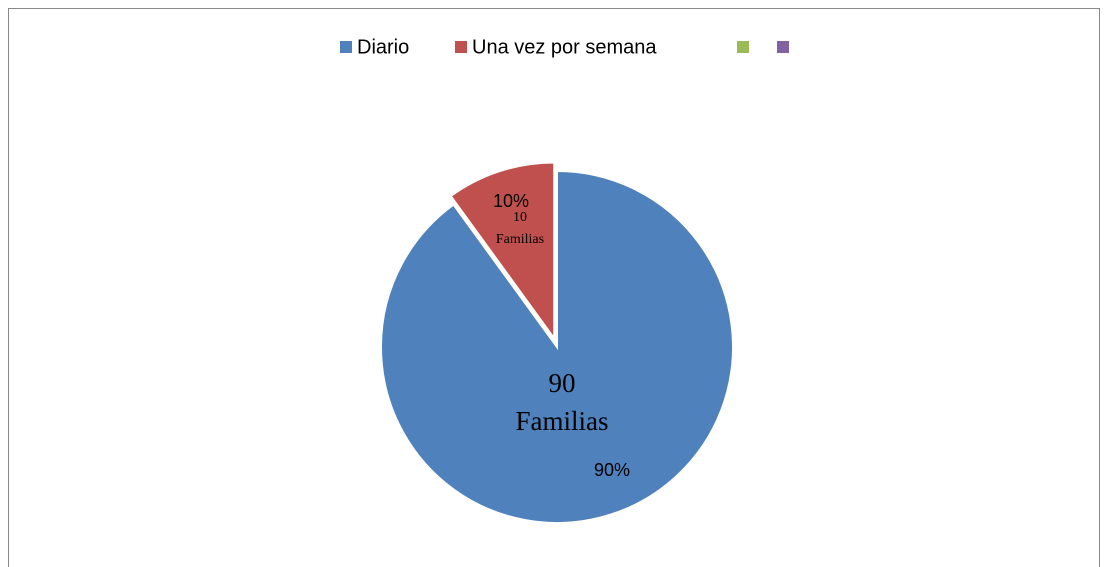 This screenshot has width=1108, height=567. I want to click on annotation: 10, so click(520, 217).